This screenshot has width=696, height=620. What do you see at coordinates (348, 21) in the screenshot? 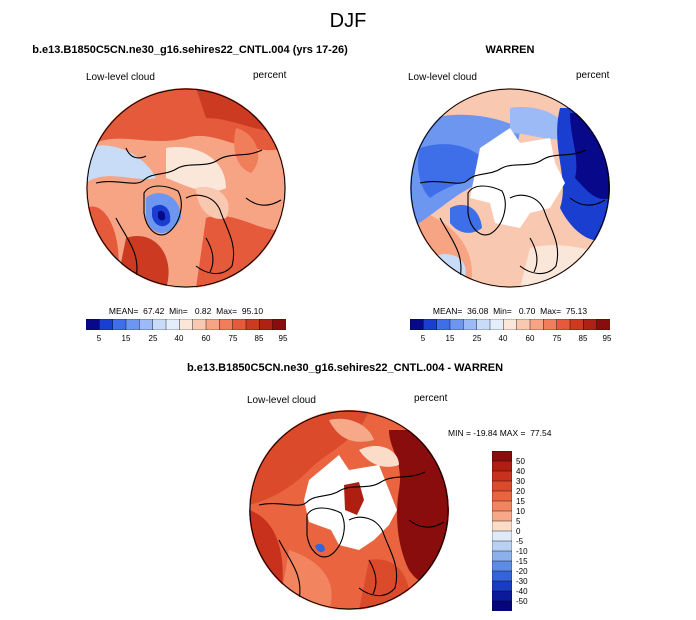
I see `figure-title: DJF` at bounding box center [348, 21].